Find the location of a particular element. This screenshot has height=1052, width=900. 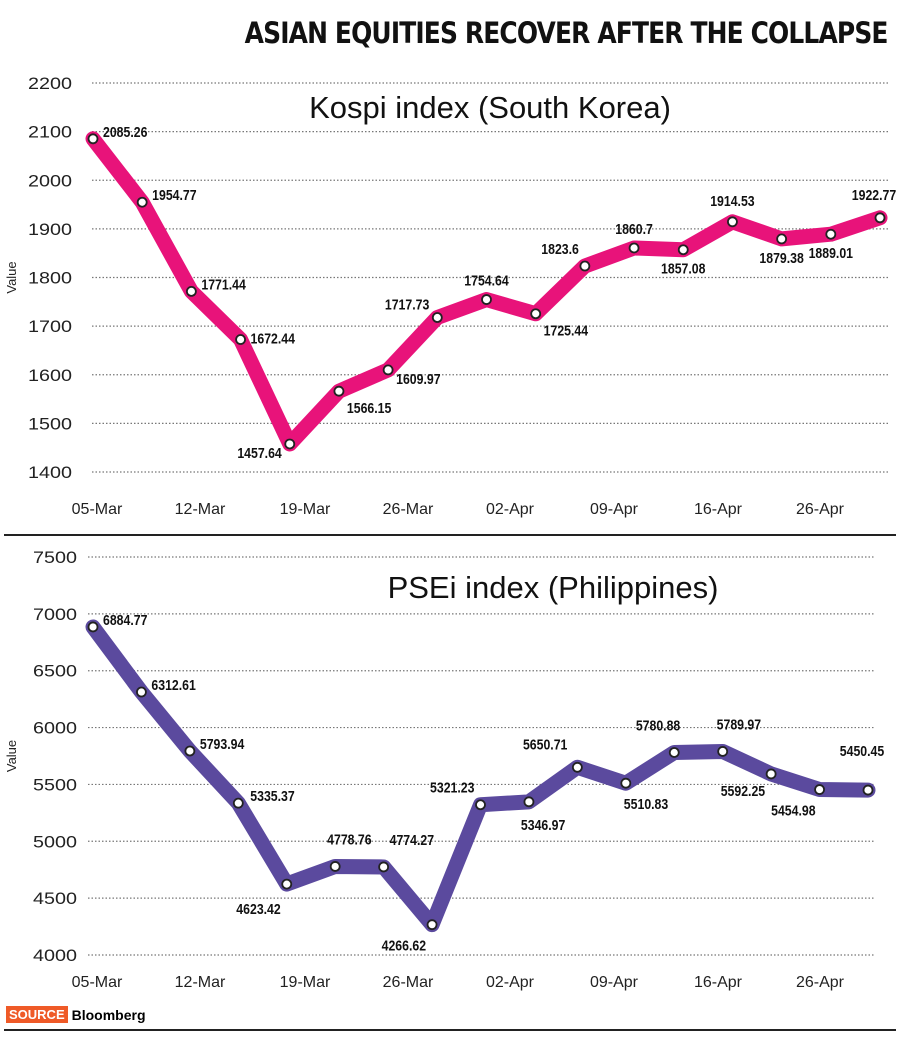

data-label: 5789.97 is located at coordinates (739, 724).